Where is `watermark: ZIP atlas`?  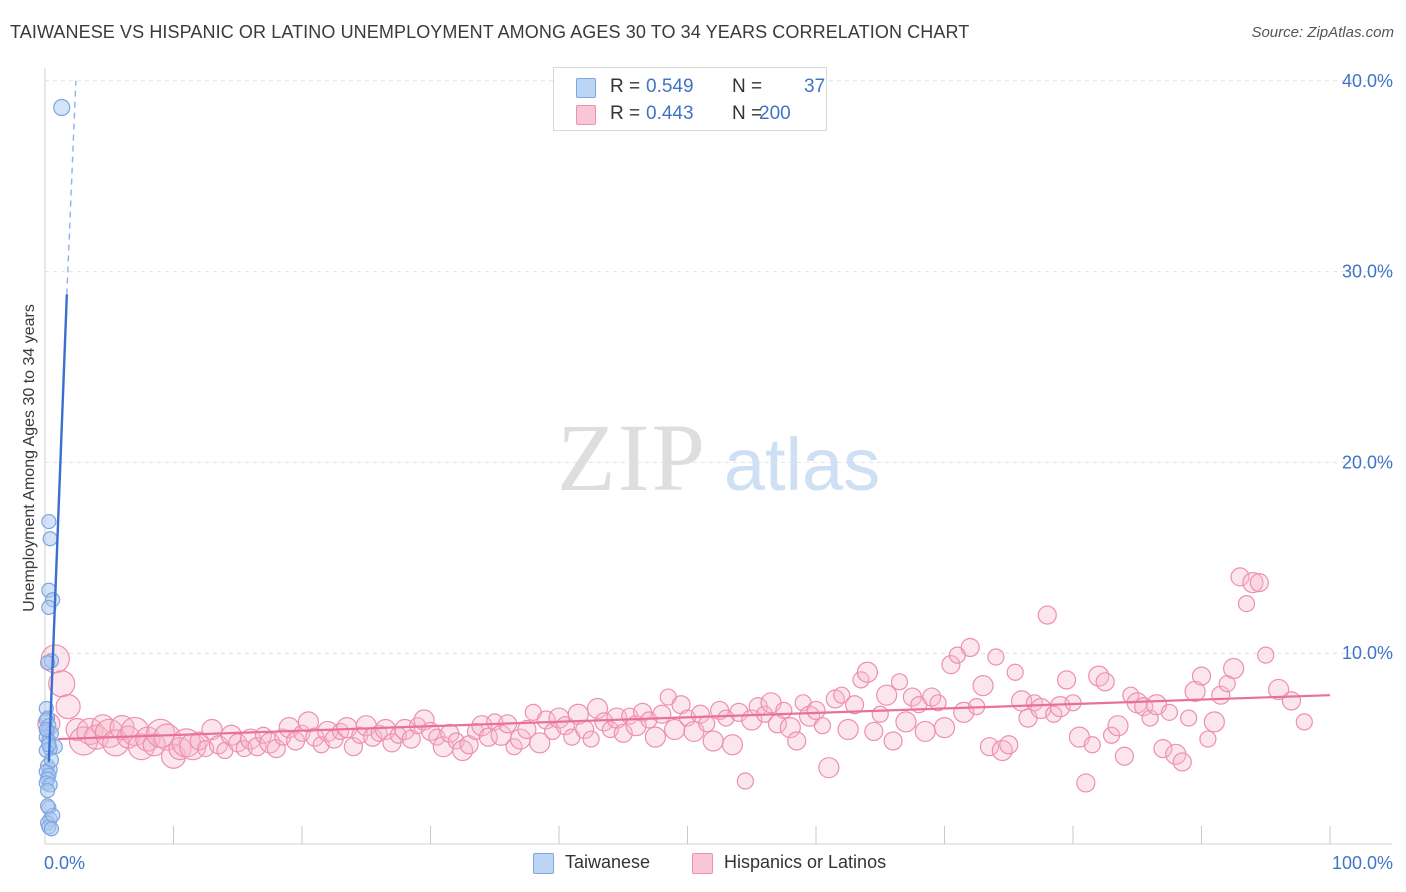
watermark: ZIP atlas is located at coordinates (718, 457).